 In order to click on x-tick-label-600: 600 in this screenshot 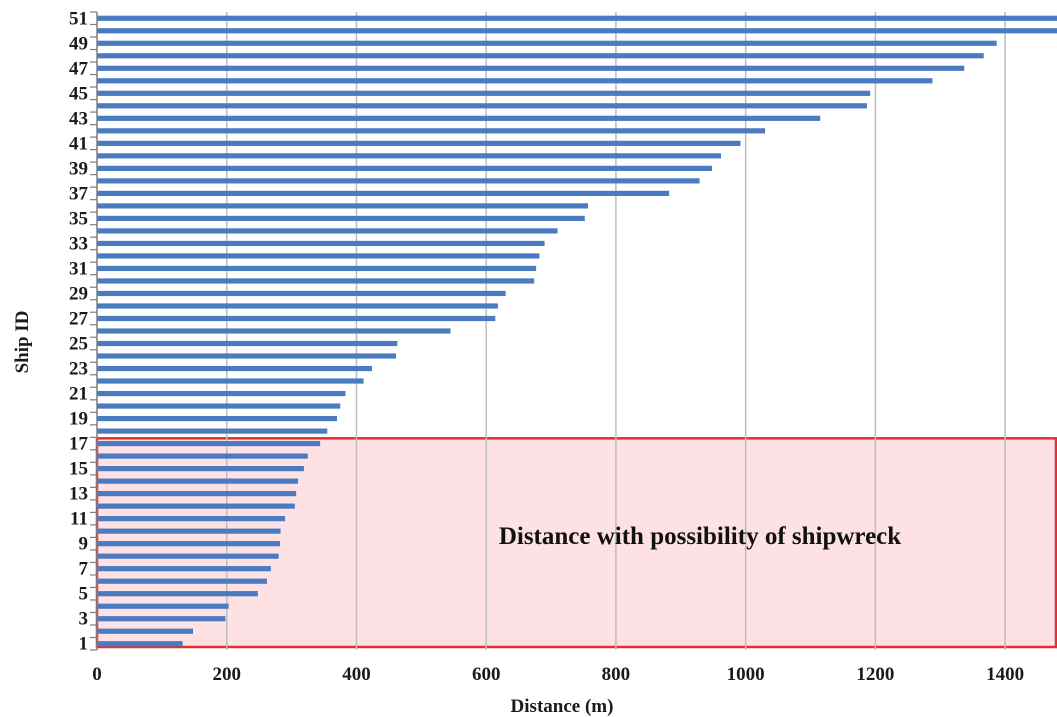, I will do `click(486, 674)`.